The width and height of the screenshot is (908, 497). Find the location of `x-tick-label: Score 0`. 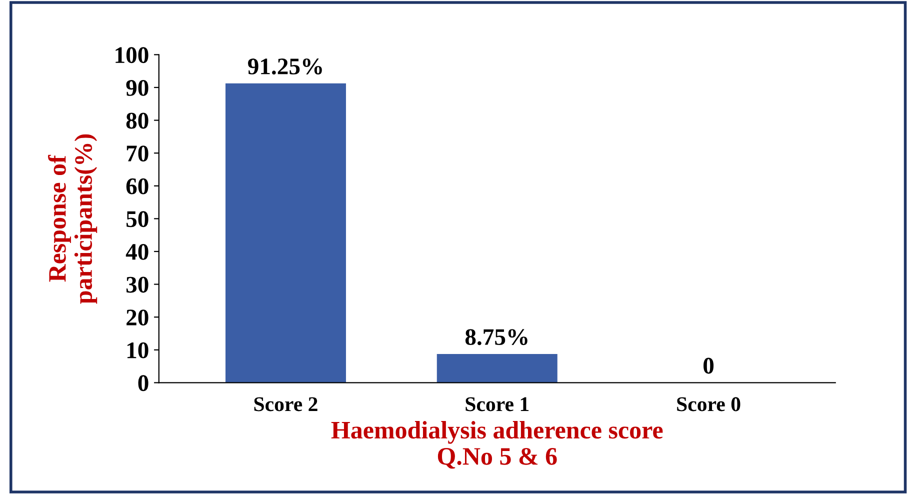

x-tick-label: Score 0 is located at coordinates (708, 404).